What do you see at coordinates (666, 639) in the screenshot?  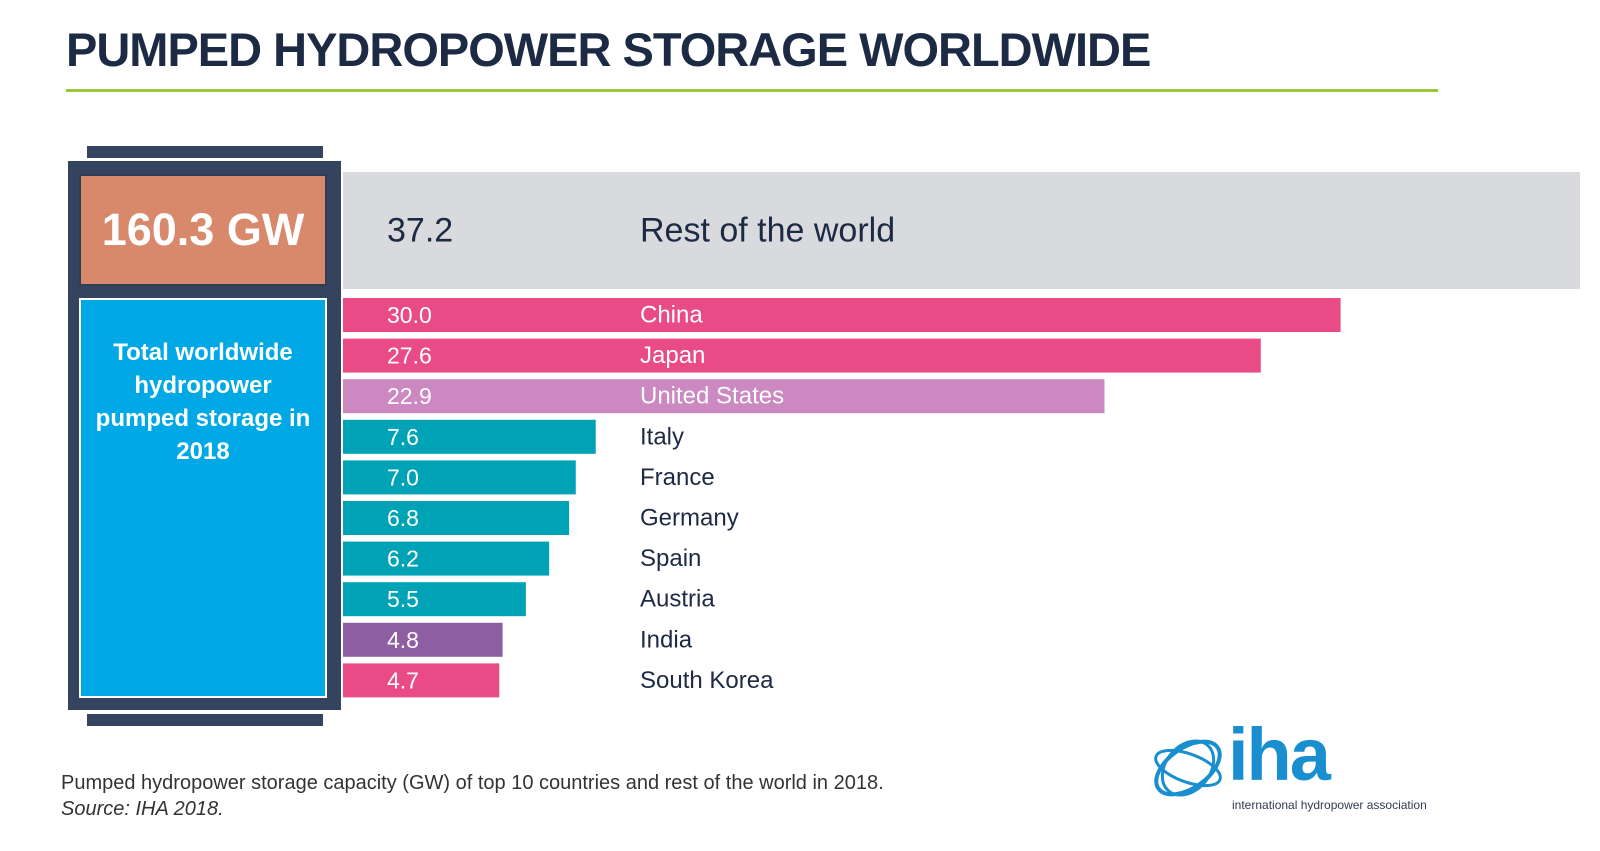 I see `category-label-india: India` at bounding box center [666, 639].